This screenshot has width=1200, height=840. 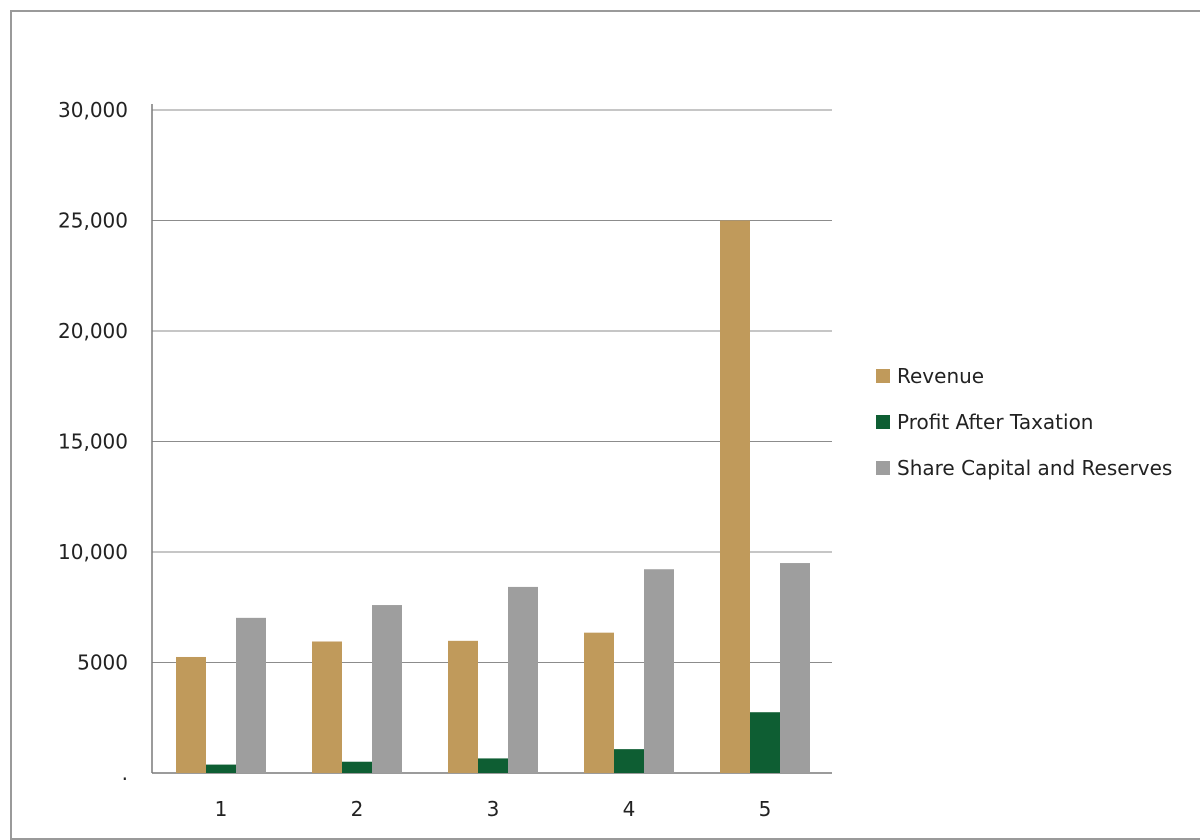 What do you see at coordinates (221, 809) in the screenshot?
I see `x-tick-label: 1` at bounding box center [221, 809].